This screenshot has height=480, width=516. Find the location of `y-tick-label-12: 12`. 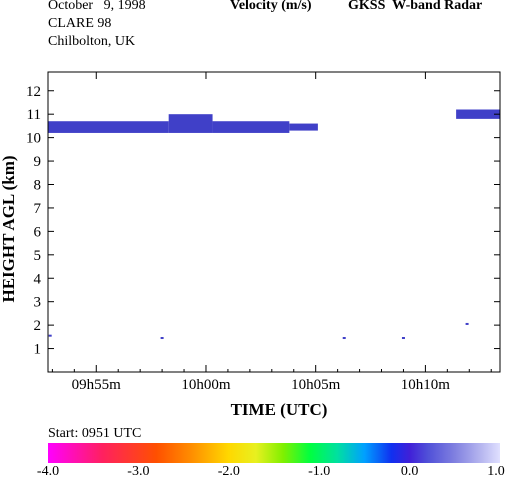

y-tick-label-12: 12 is located at coordinates (33, 92).